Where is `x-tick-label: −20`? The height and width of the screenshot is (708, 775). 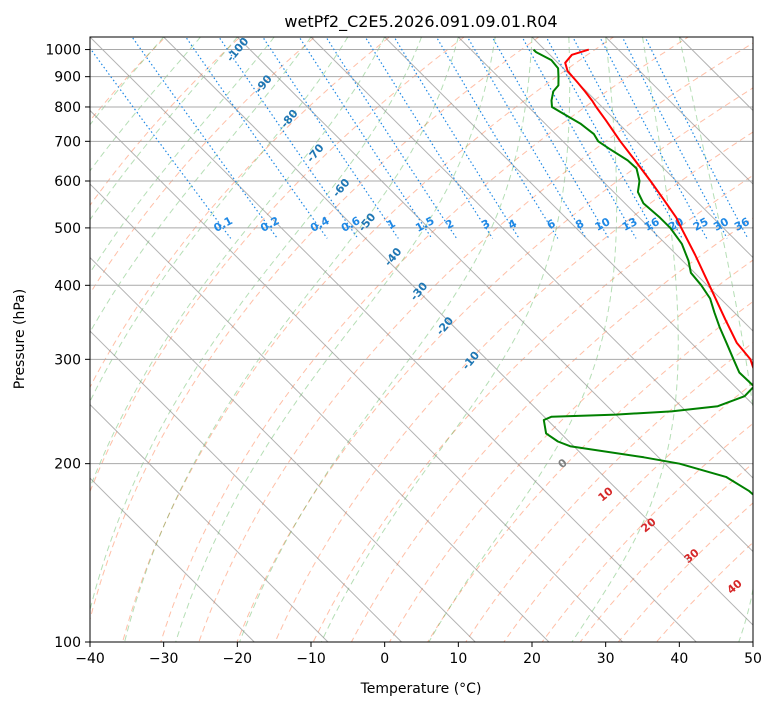 x-tick-label: −20 is located at coordinates (238, 659).